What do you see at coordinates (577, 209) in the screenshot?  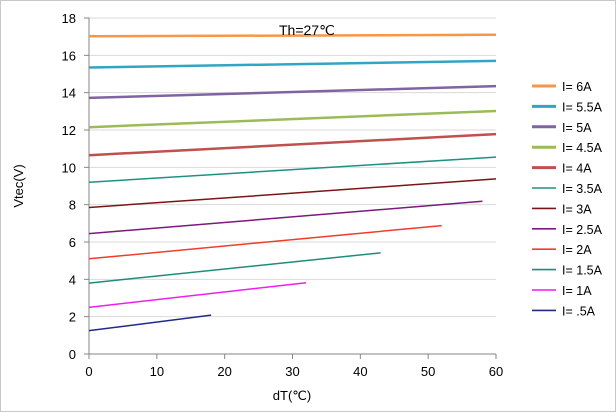 I see `legend-label: I= 3A` at bounding box center [577, 209].